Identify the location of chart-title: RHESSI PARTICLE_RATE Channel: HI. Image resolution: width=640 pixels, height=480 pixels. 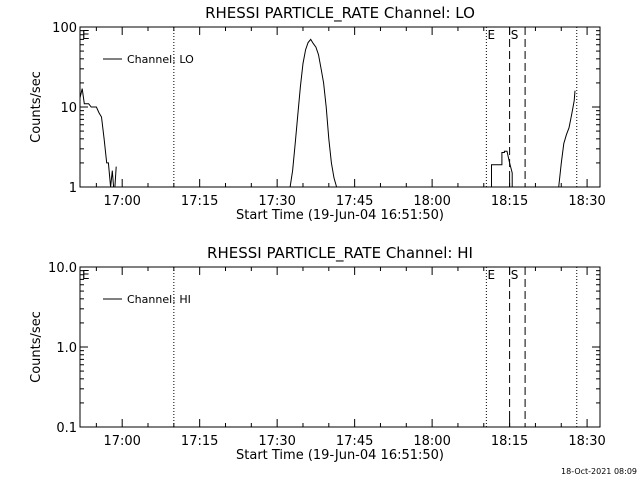
(340, 253).